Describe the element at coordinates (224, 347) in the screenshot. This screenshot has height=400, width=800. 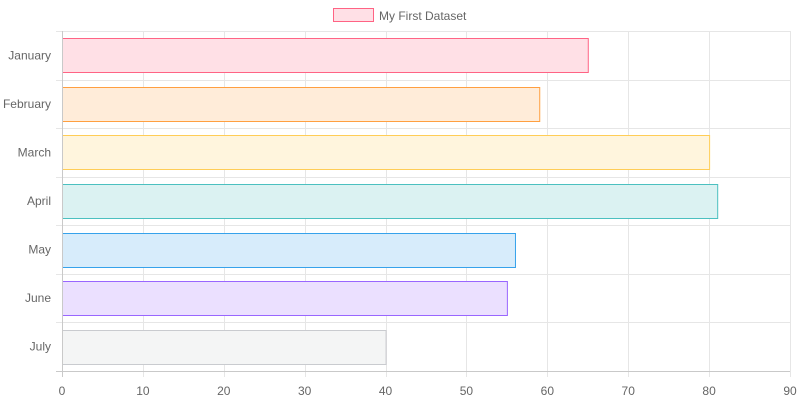
I see `bar-july` at that location.